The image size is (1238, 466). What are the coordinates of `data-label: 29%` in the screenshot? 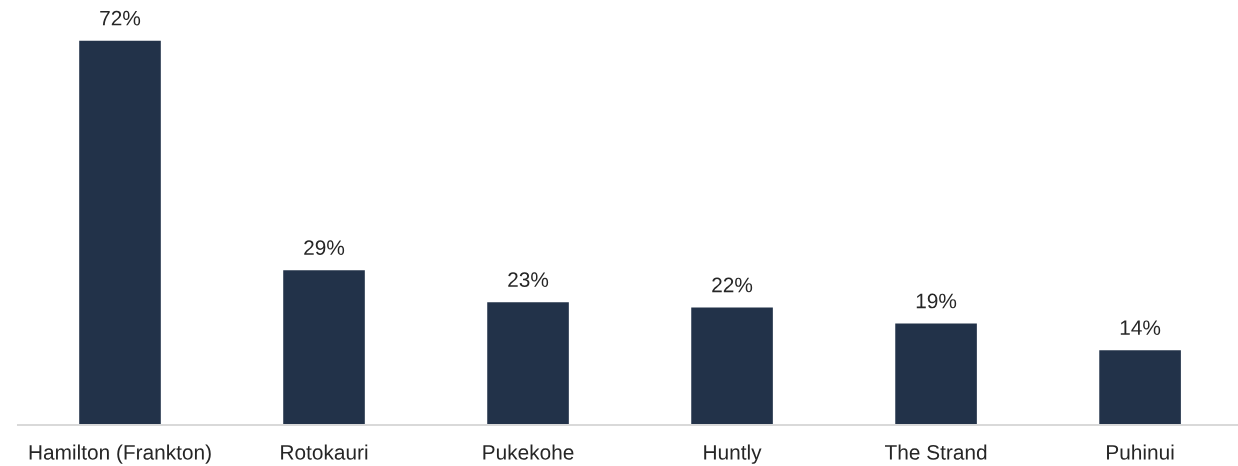 It's located at (324, 247).